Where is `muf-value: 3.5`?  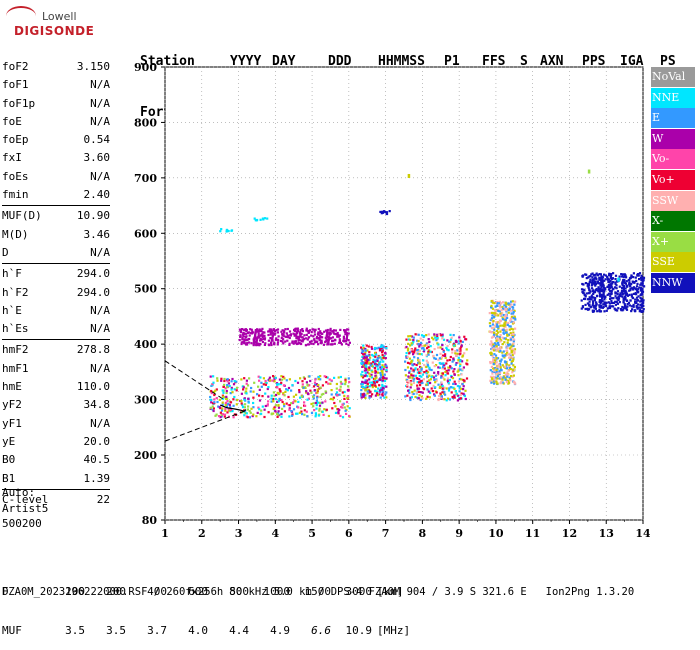 muf-value: 3.5 is located at coordinates (116, 630).